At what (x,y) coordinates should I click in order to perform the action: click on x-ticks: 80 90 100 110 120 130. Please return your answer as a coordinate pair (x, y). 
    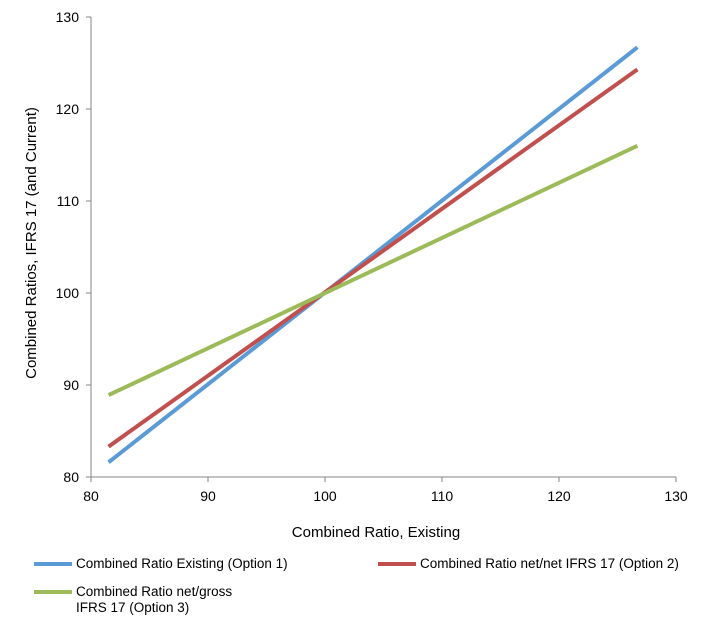
    Looking at the image, I should click on (385, 490).